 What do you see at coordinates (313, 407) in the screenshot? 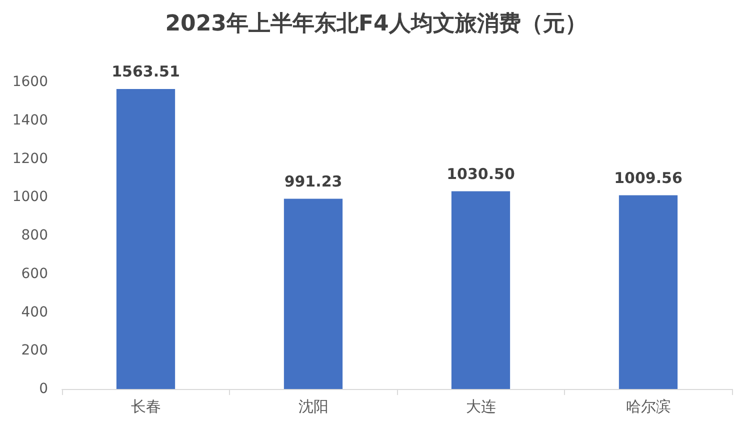
I see `x-tick-label: 沈阳` at bounding box center [313, 407].